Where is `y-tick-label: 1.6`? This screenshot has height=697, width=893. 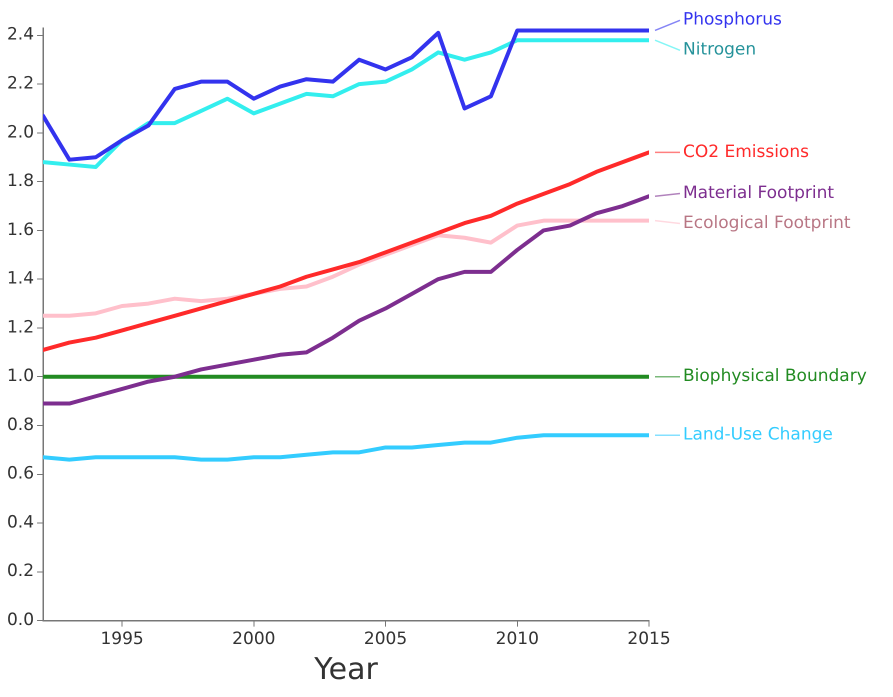
y-tick-label: 1.6 is located at coordinates (20, 230).